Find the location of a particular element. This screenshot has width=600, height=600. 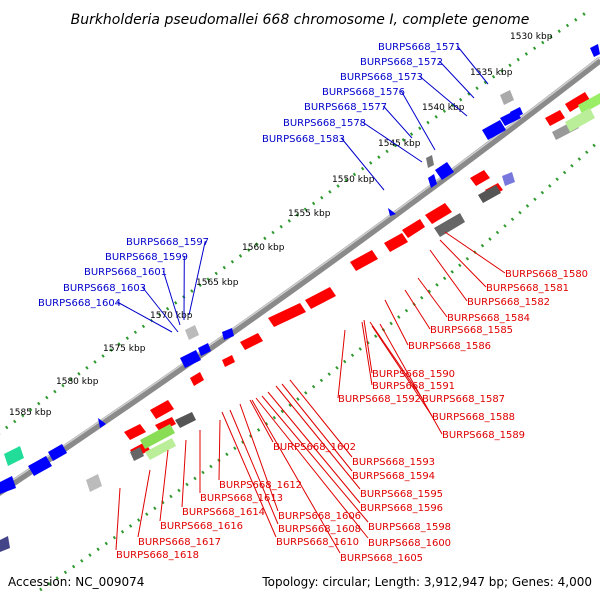

gene-label-forward: BURPS668_1581 is located at coordinates (527, 288).